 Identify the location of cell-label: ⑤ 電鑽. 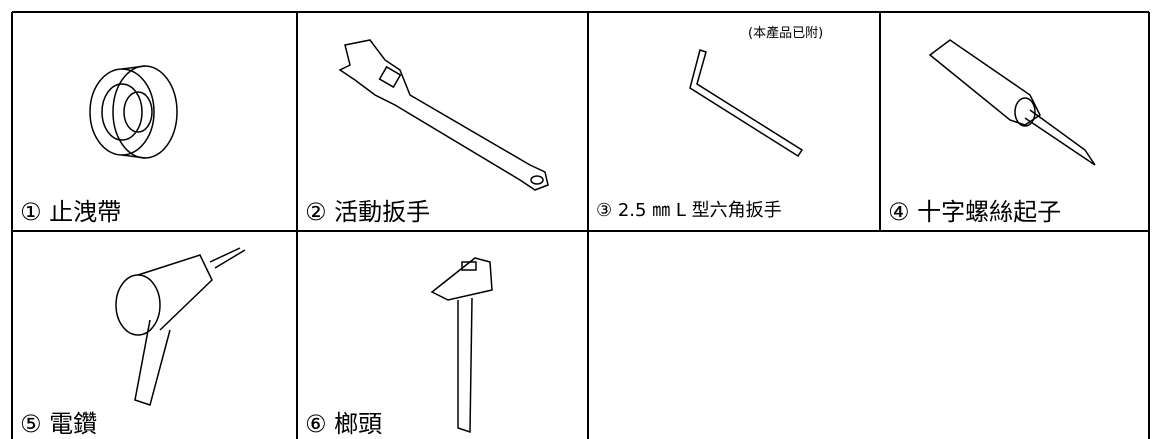
(59, 424).